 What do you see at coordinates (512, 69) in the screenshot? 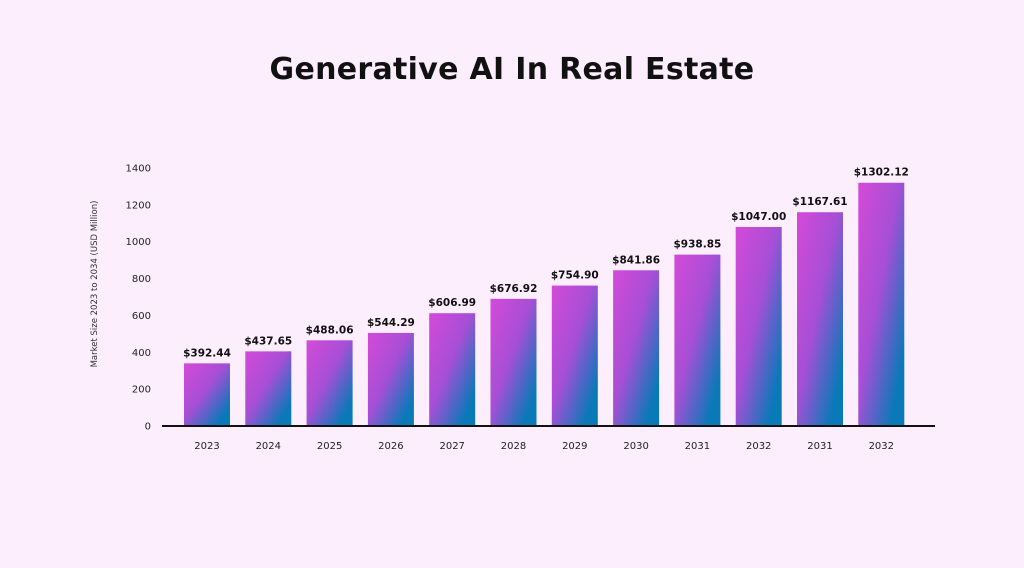
I see `chart-title: Generative AI In Real Estate` at bounding box center [512, 69].